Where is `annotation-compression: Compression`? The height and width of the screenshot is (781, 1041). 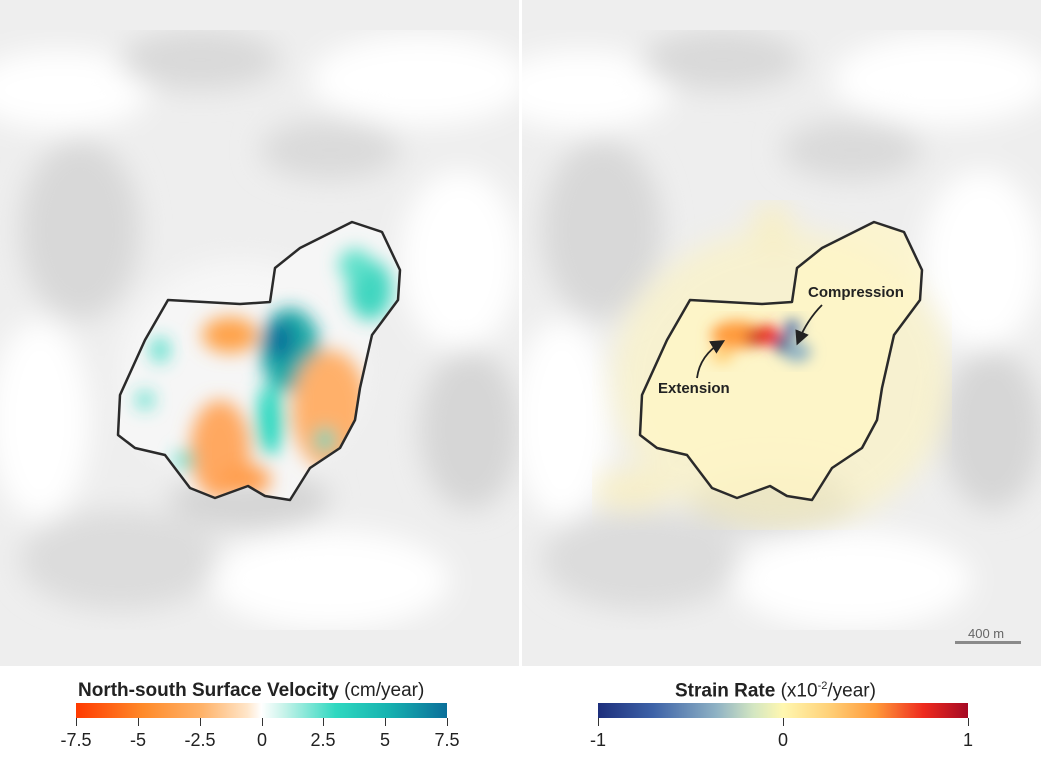 annotation-compression: Compression is located at coordinates (856, 292).